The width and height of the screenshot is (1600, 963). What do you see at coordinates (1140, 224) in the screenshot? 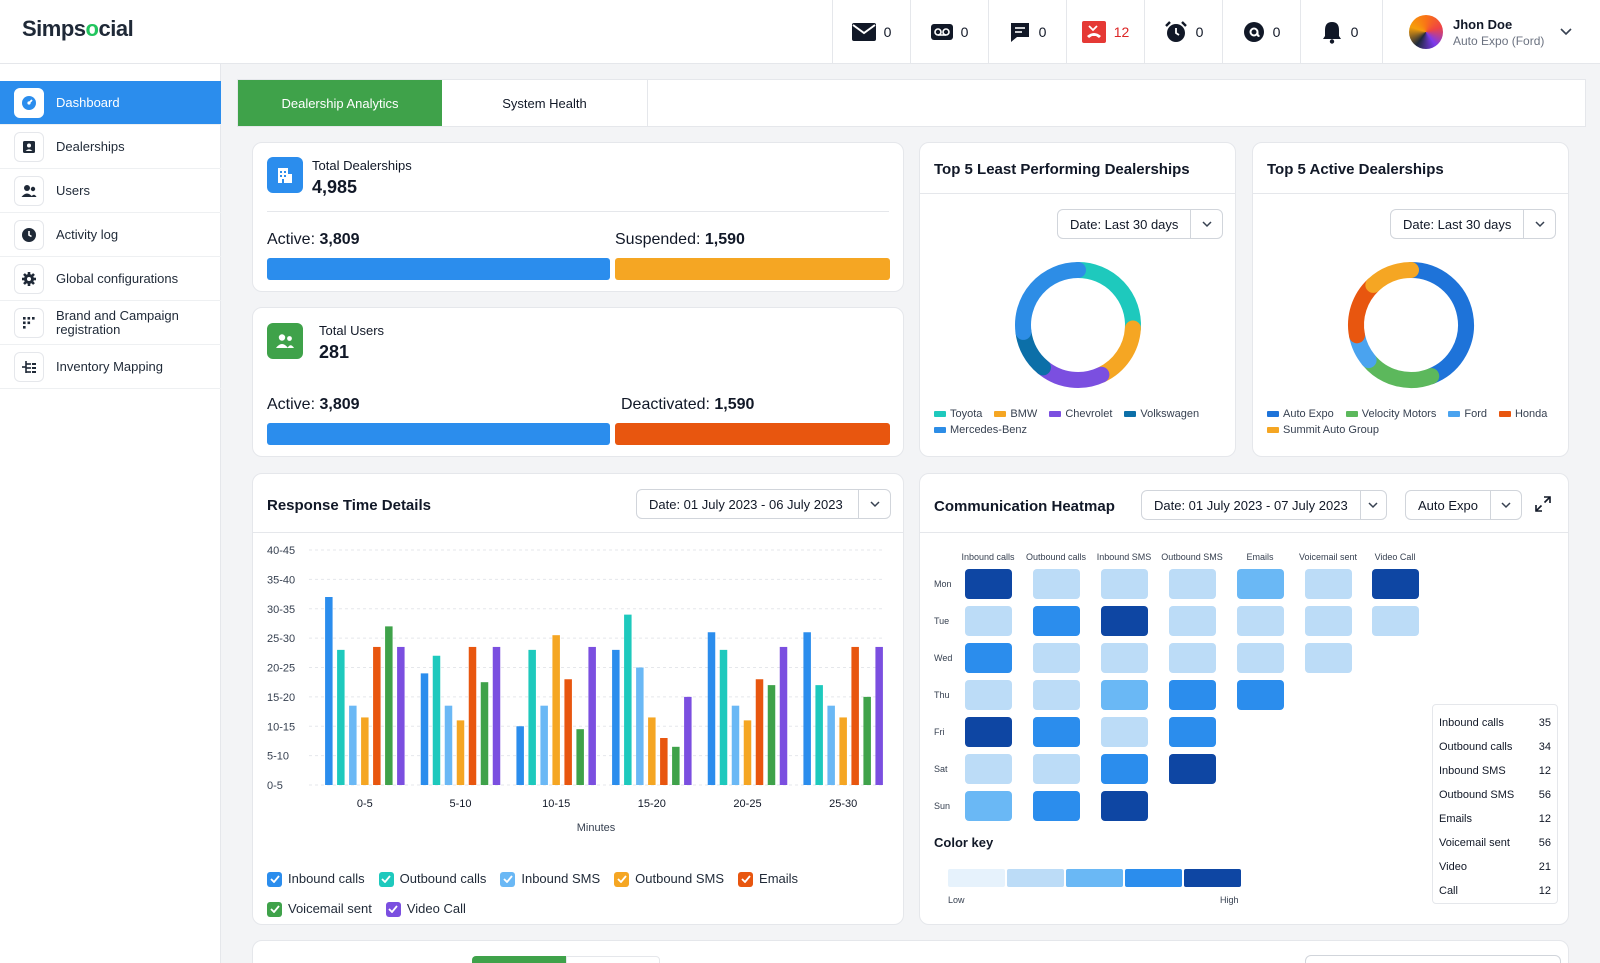
I see `least-performing-date-dropdown: Date: Last 30 days` at bounding box center [1140, 224].